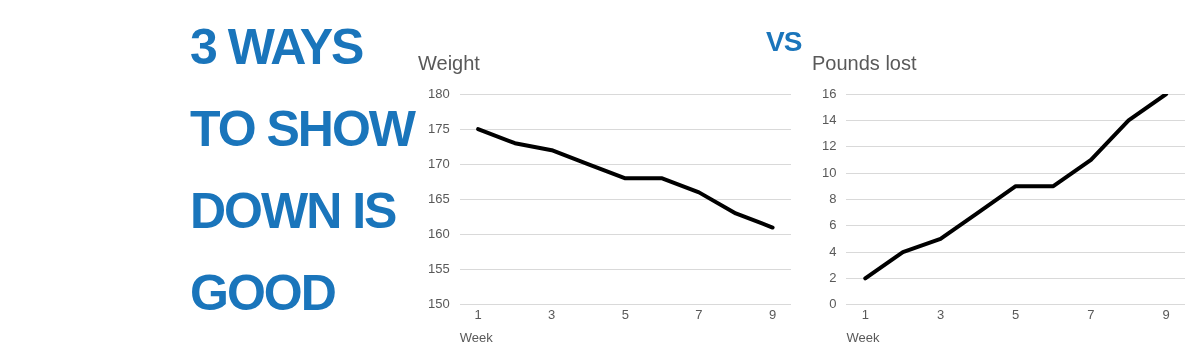  I want to click on y-tick-label: 180, so click(438, 93).